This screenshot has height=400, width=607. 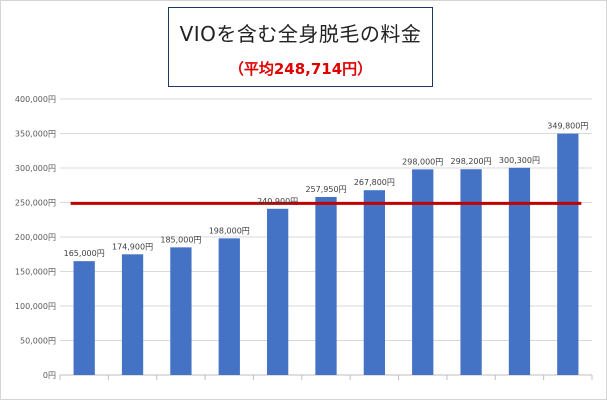 What do you see at coordinates (132, 246) in the screenshot?
I see `data-label: 174,900円` at bounding box center [132, 246].